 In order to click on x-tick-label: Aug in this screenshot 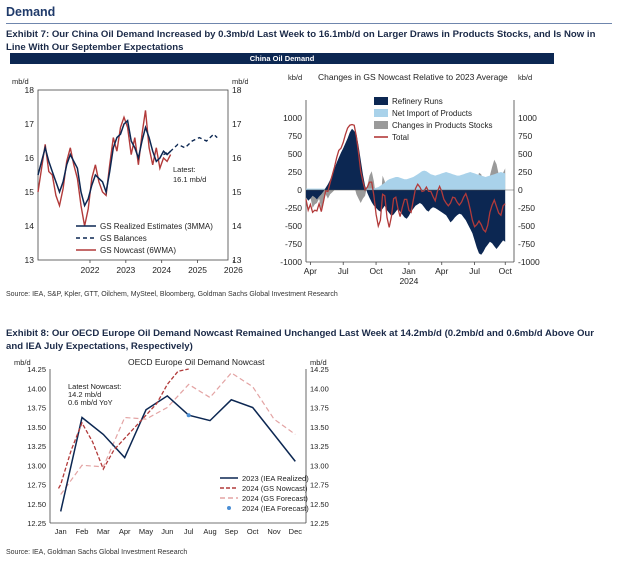, I will do `click(209, 531)`.